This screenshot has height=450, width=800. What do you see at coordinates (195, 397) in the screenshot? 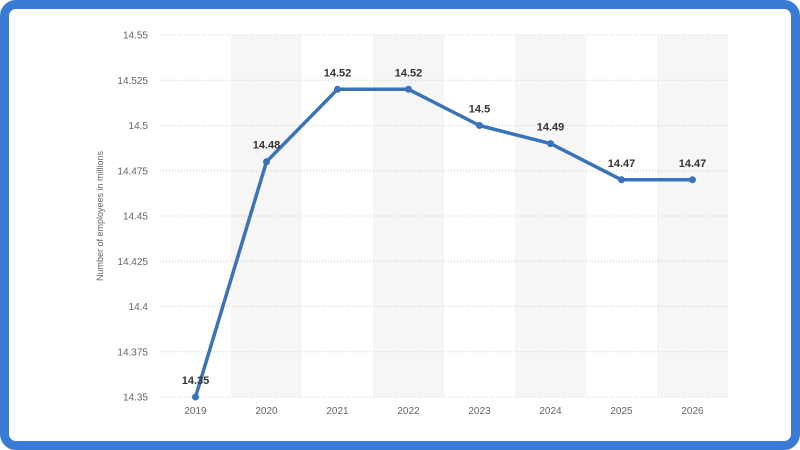
I see `data-point-2019` at bounding box center [195, 397].